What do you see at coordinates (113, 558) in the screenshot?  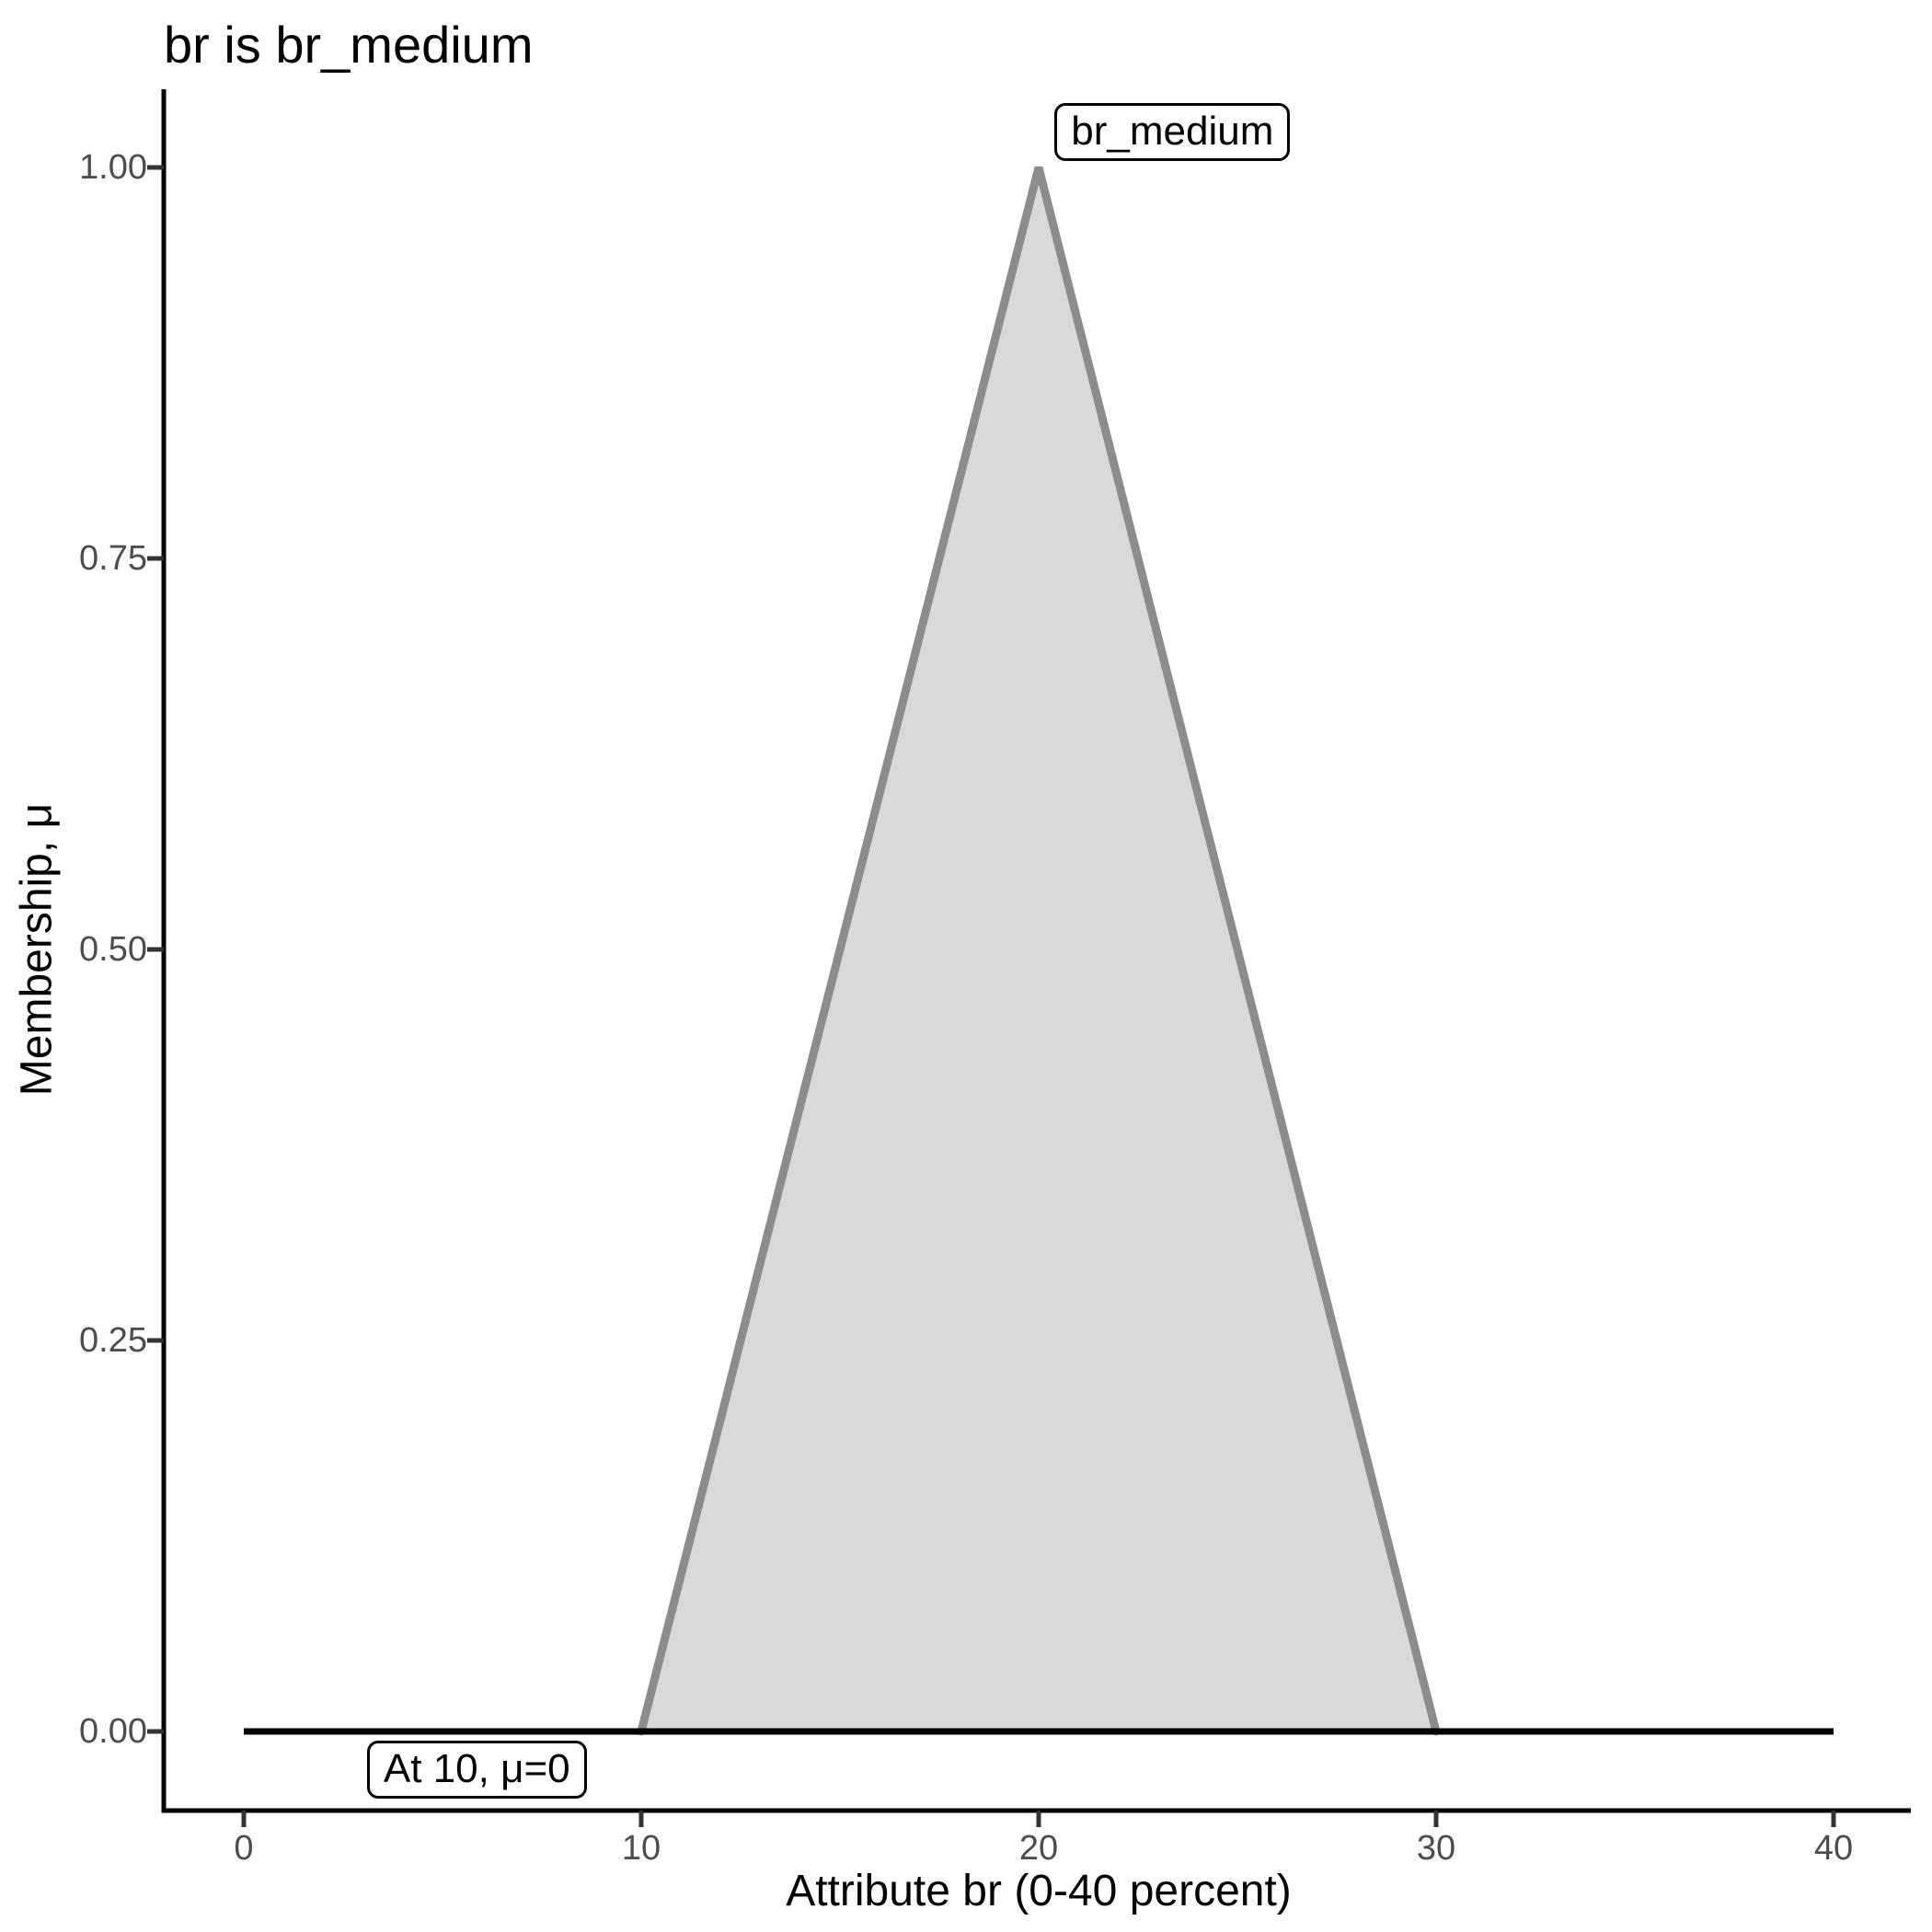 I see `y-tick-label: 0.75` at bounding box center [113, 558].